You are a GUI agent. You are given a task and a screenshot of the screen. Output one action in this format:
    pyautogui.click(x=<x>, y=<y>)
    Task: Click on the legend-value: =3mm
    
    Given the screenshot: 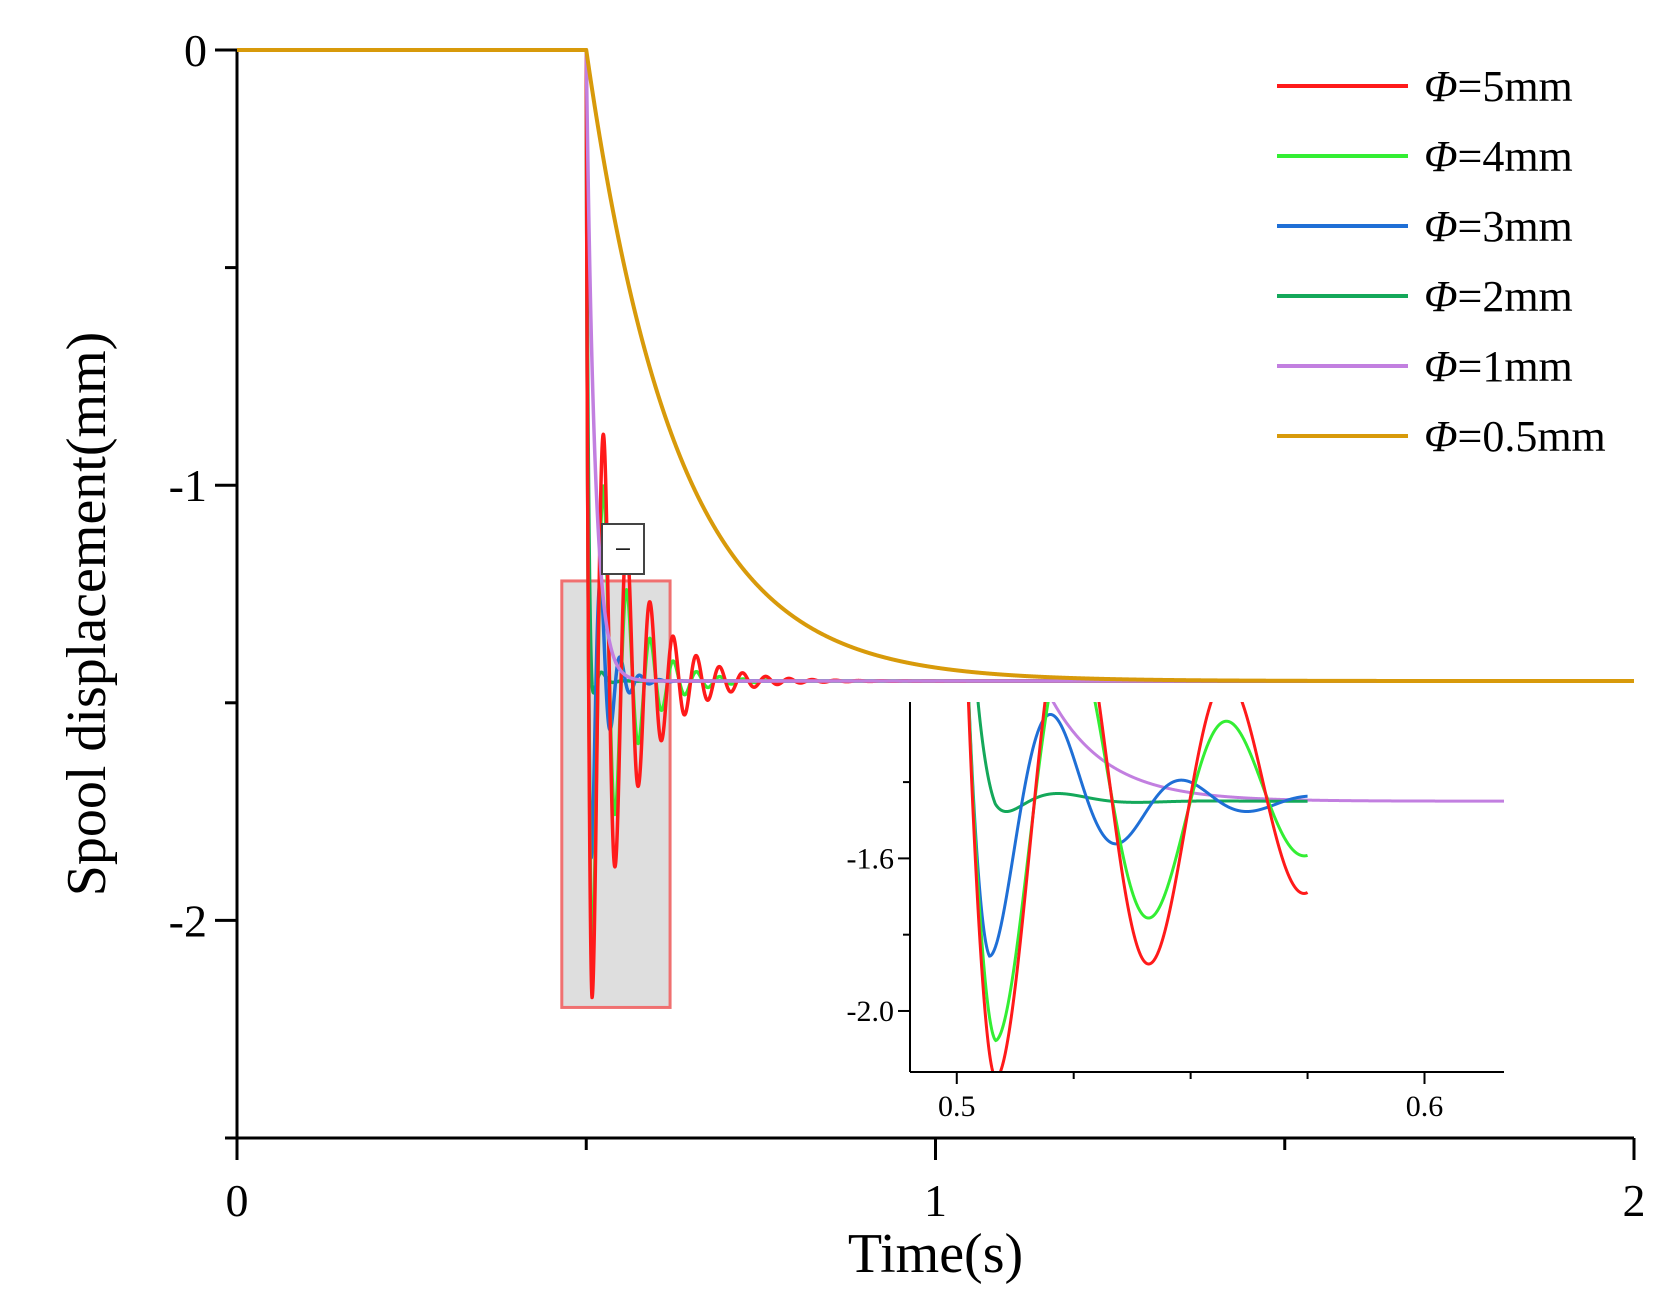 What is the action you would take?
    pyautogui.click(x=1515, y=226)
    